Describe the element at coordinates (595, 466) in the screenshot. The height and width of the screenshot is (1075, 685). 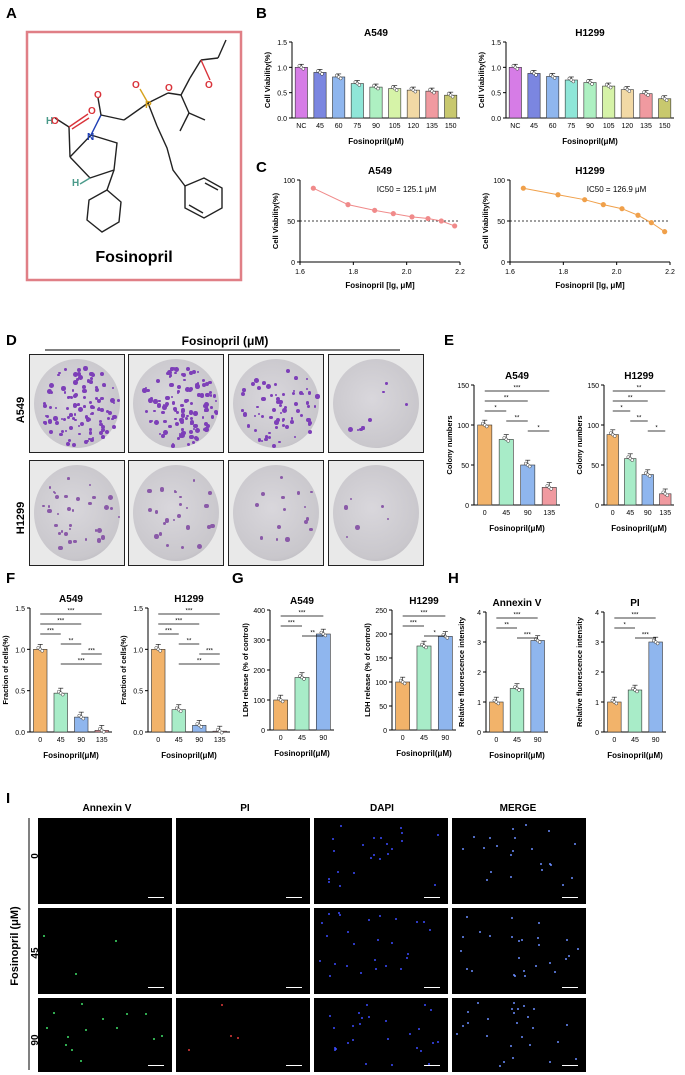
I see `y-tick-label: 50` at that location.